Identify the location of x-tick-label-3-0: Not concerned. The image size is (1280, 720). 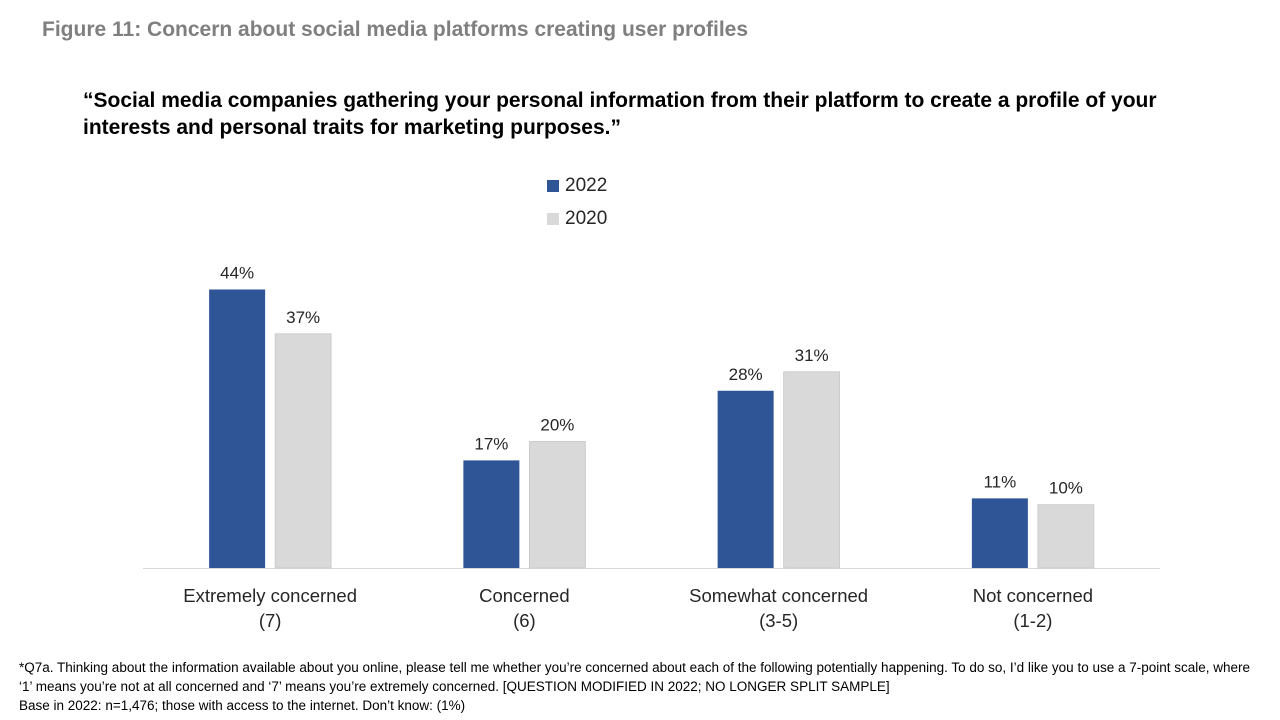
(1033, 595).